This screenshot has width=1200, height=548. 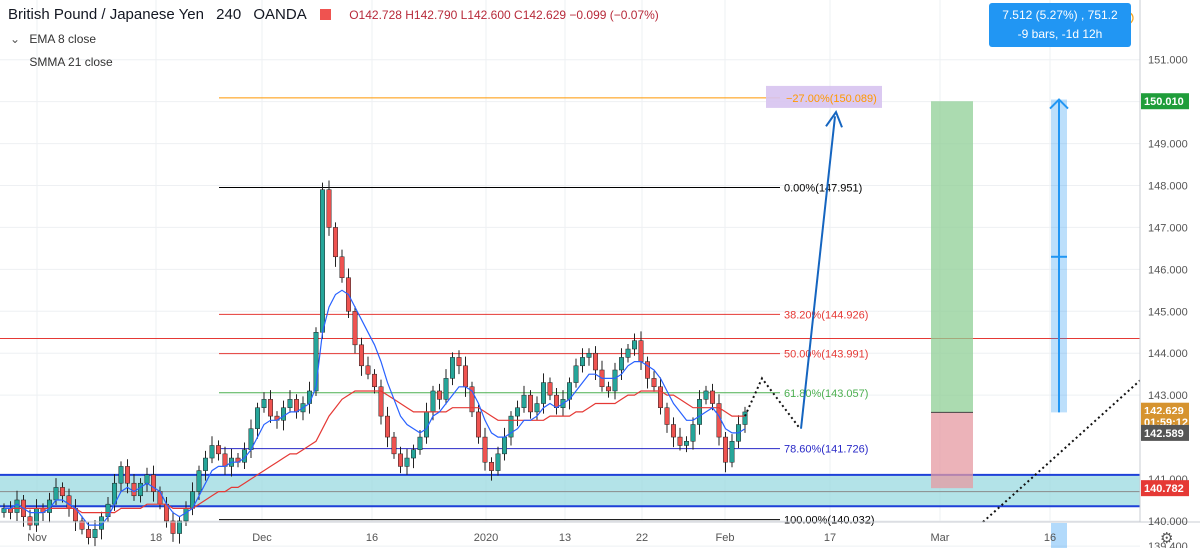 I want to click on measure-tooltip: 7.512 (5.27%) , 751.2 -9 bars, -1d 12h, so click(x=1060, y=25).